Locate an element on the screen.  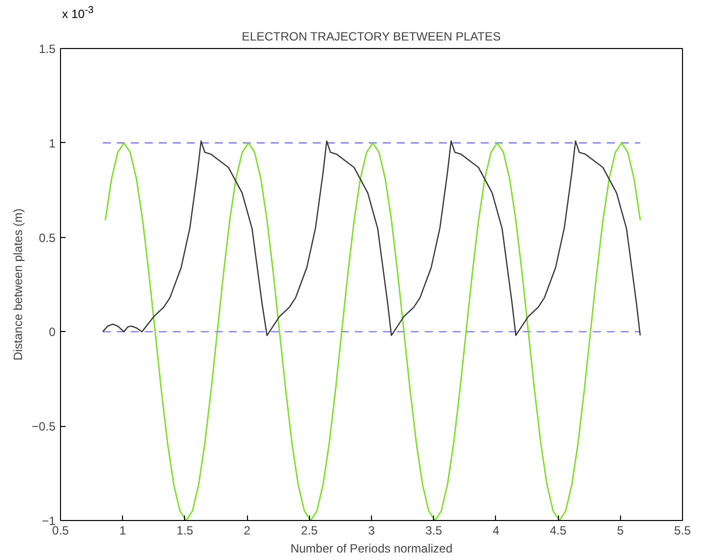
y-tick-label: 0.5 is located at coordinates (47, 237).